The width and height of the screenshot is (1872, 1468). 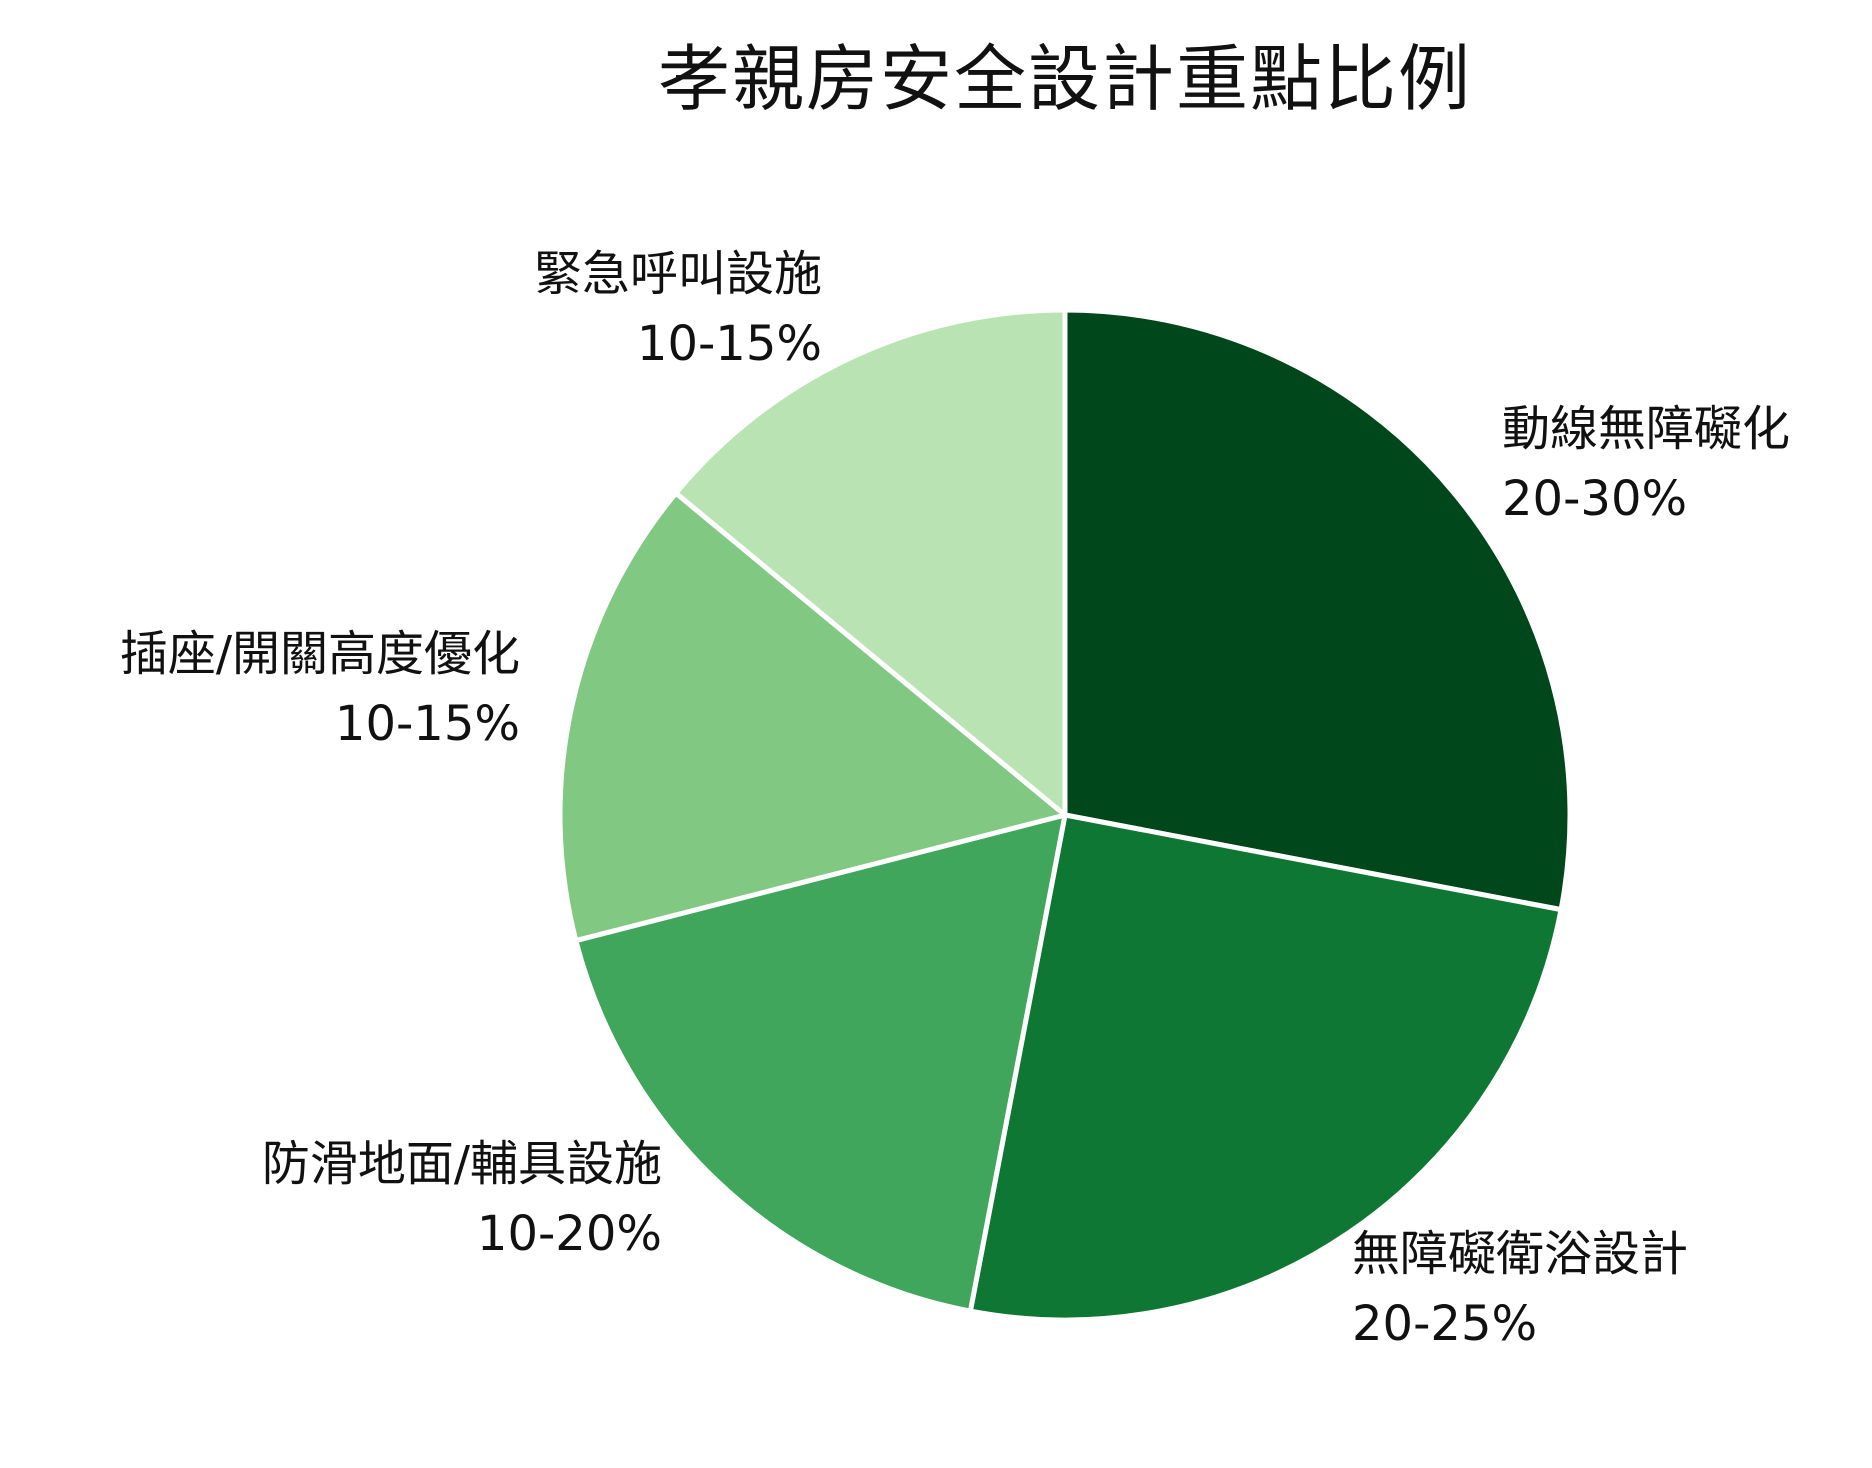 I want to click on slice-label-range-2: 20-25%, so click(x=1444, y=1324).